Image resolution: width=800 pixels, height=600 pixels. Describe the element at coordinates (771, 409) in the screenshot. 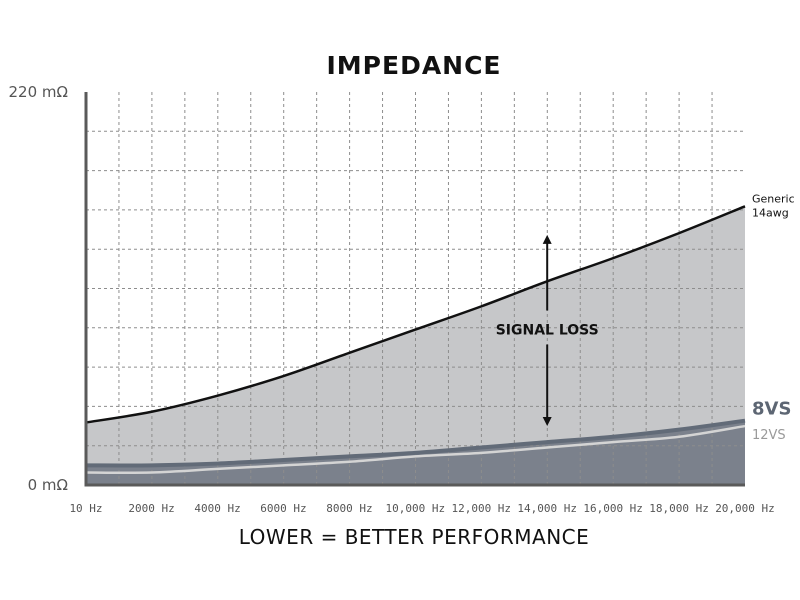

I see `series-label-8vs: 8VS` at that location.